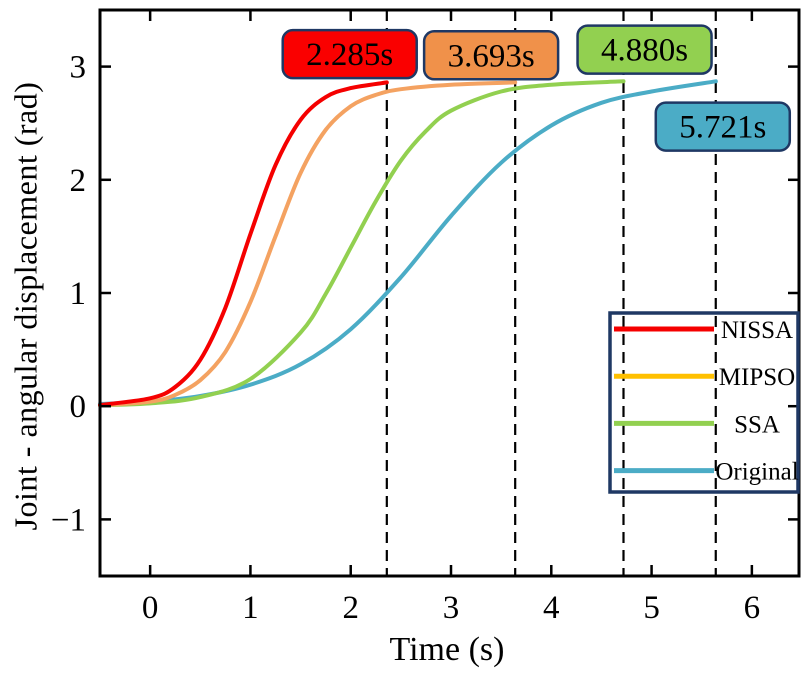 The height and width of the screenshot is (678, 812). What do you see at coordinates (651, 608) in the screenshot?
I see `x-tick-label: 5` at bounding box center [651, 608].